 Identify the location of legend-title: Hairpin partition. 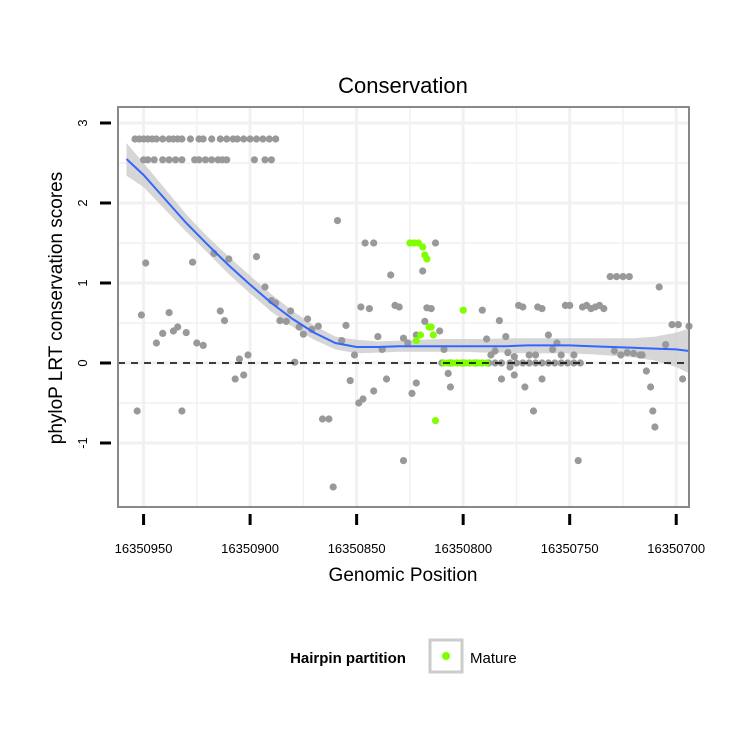
(348, 658).